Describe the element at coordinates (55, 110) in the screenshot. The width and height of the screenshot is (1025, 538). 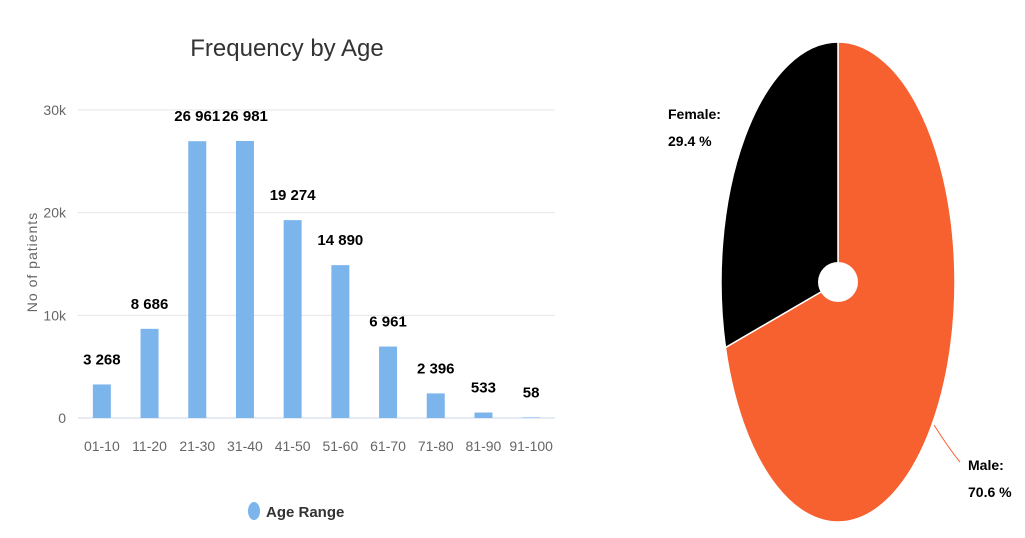
I see `y-tick-label: 30k` at that location.